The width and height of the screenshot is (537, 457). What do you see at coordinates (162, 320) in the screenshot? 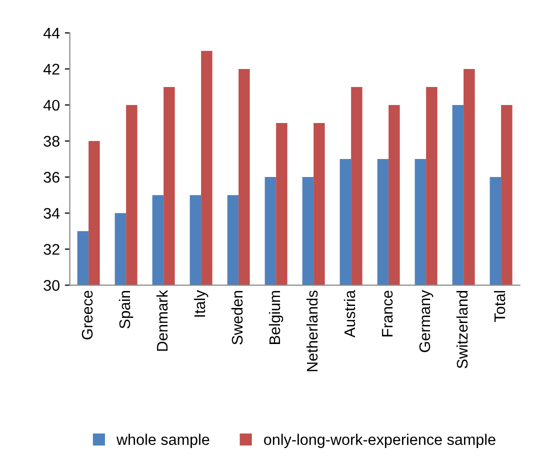
I see `x-tick-label: Denmark` at bounding box center [162, 320].